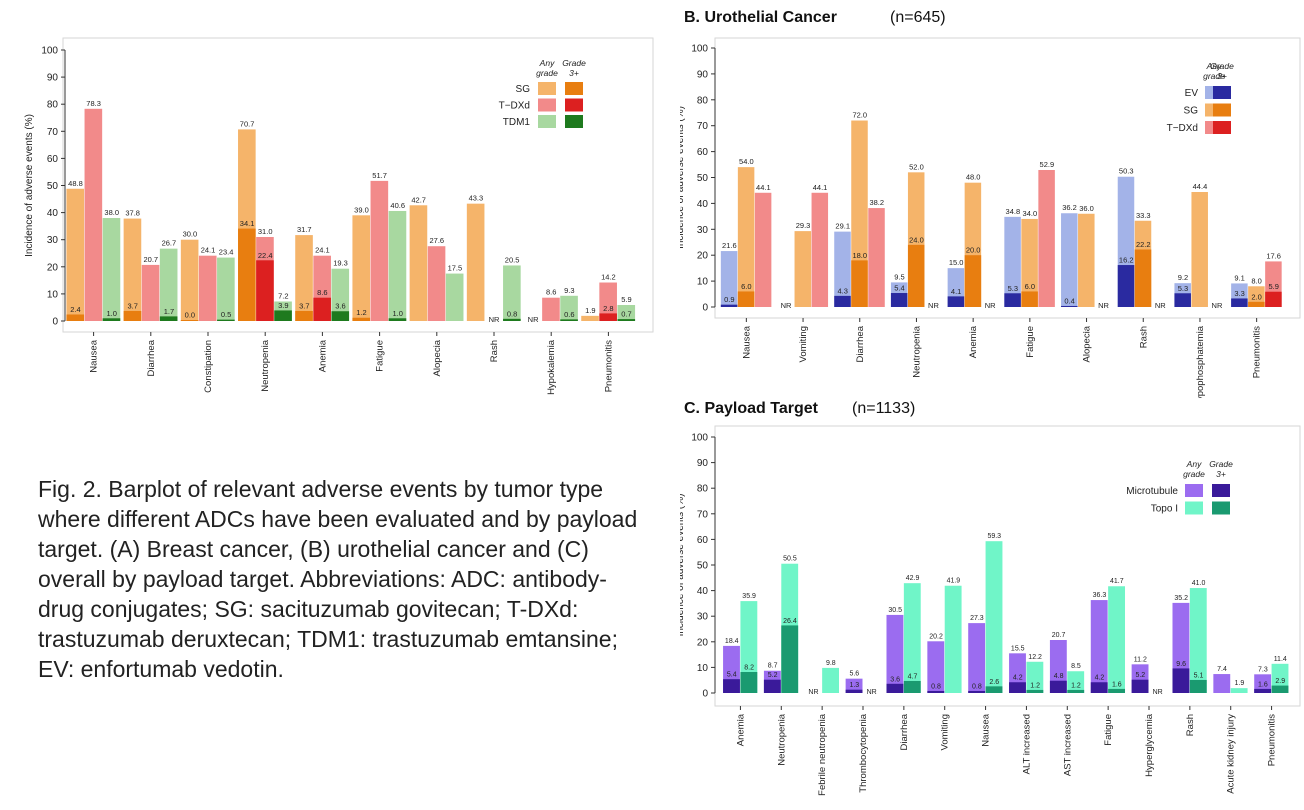 This screenshot has height=810, width=1304. What do you see at coordinates (608, 366) in the screenshot?
I see `x-category-label: Pneumonitis` at bounding box center [608, 366].